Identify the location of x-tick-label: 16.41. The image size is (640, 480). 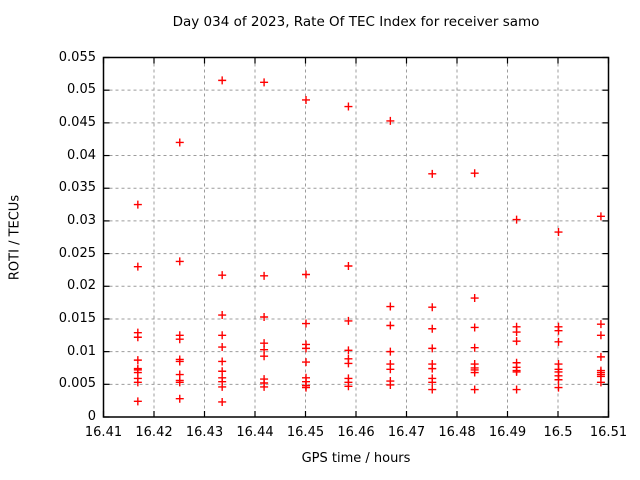
(103, 432).